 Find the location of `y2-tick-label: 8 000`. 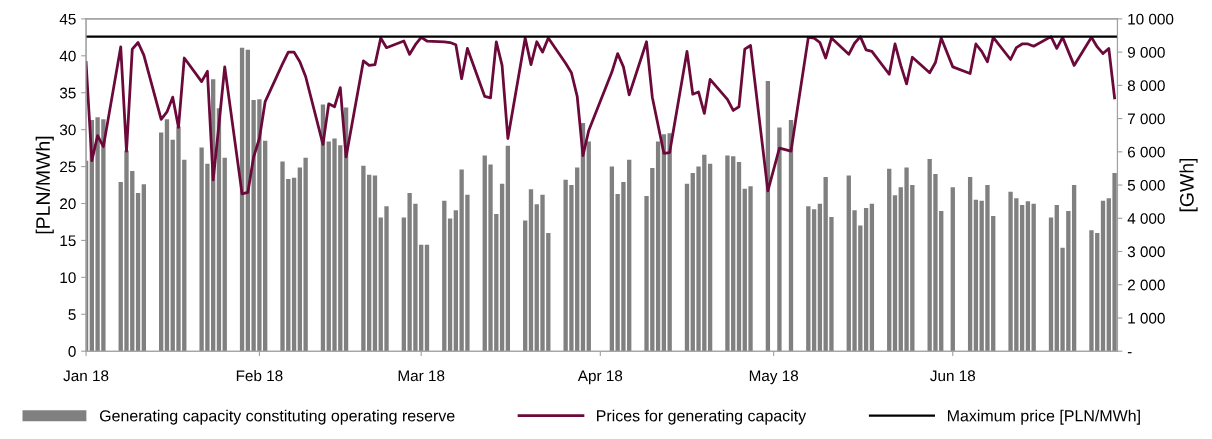

y2-tick-label: 8 000 is located at coordinates (1146, 86).